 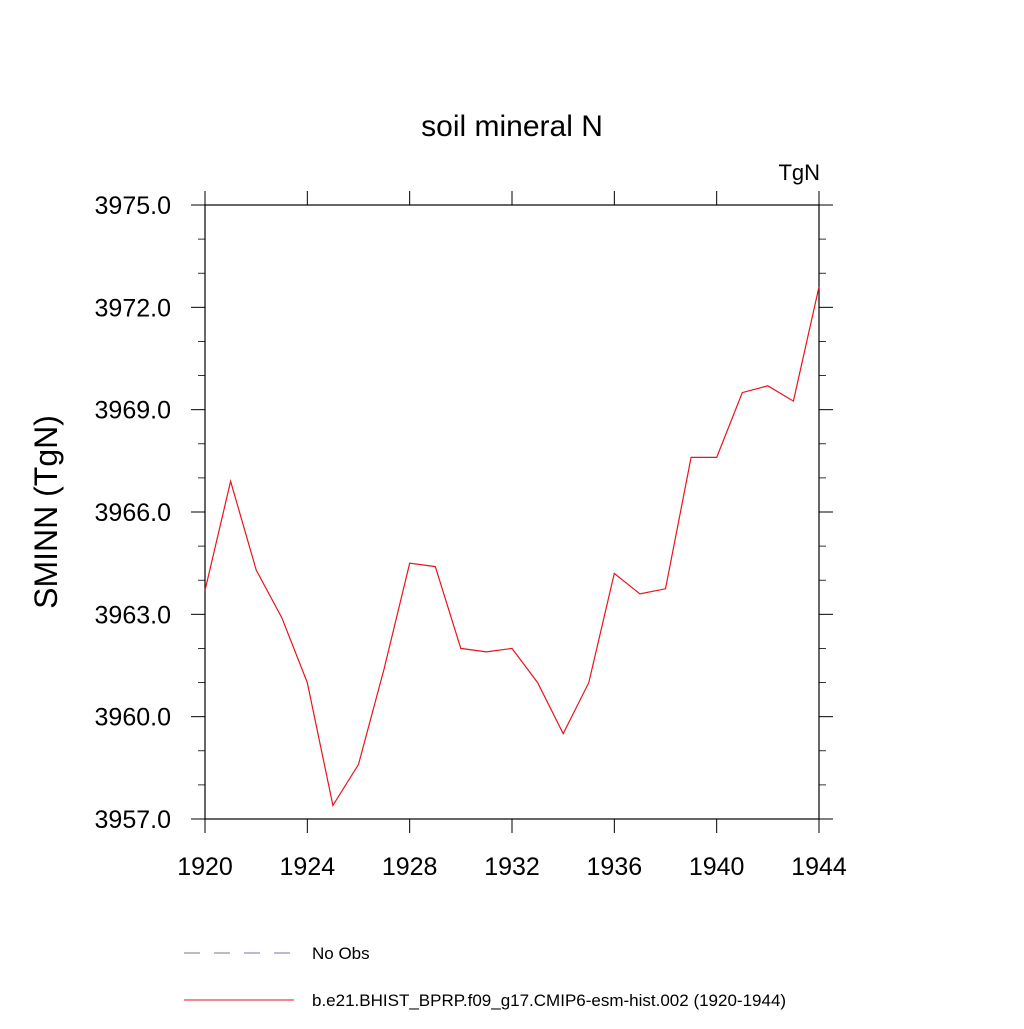 I want to click on y-tick-label: 3963.0, so click(x=133, y=615).